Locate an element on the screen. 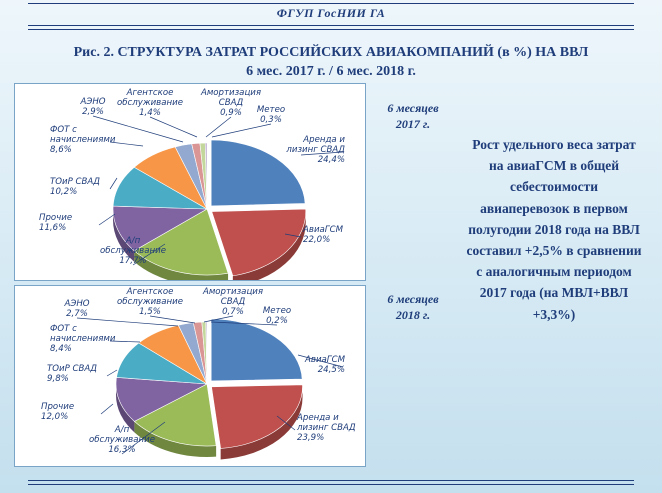 This screenshot has height=493, width=662. slice-name-1: лизинг СВАД is located at coordinates (326, 428).